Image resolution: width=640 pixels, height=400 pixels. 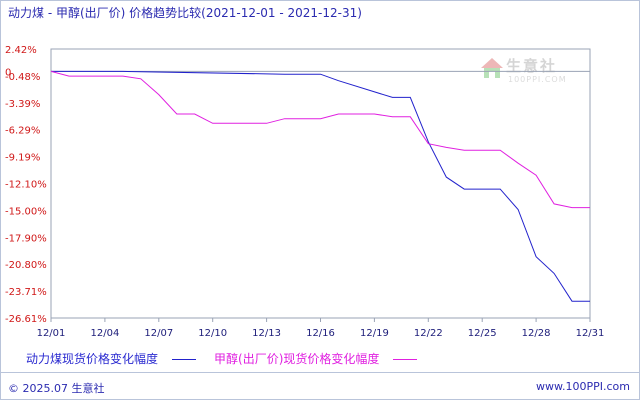 What do you see at coordinates (374, 333) in the screenshot?
I see `x-tick-label: 12/19` at bounding box center [374, 333].